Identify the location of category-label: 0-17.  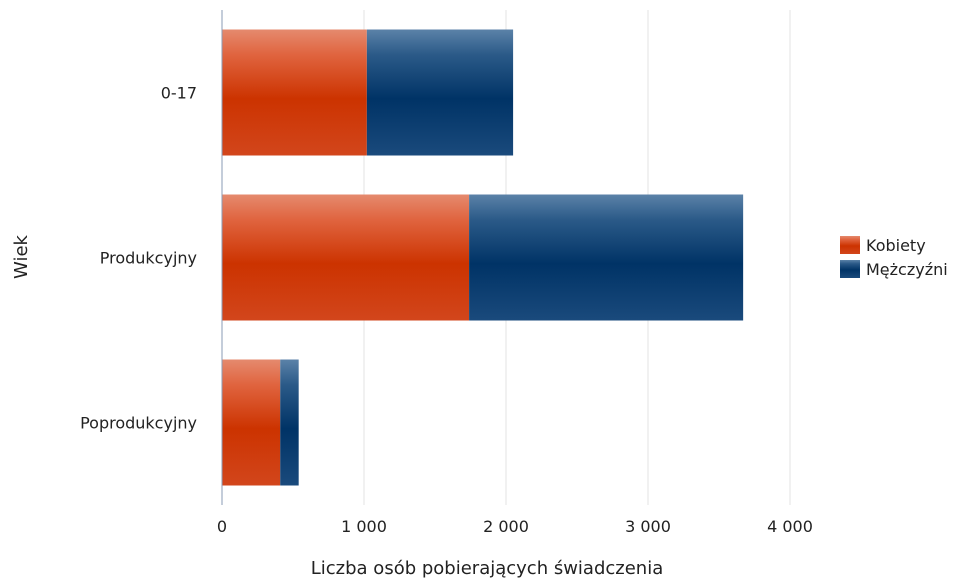
(179, 93).